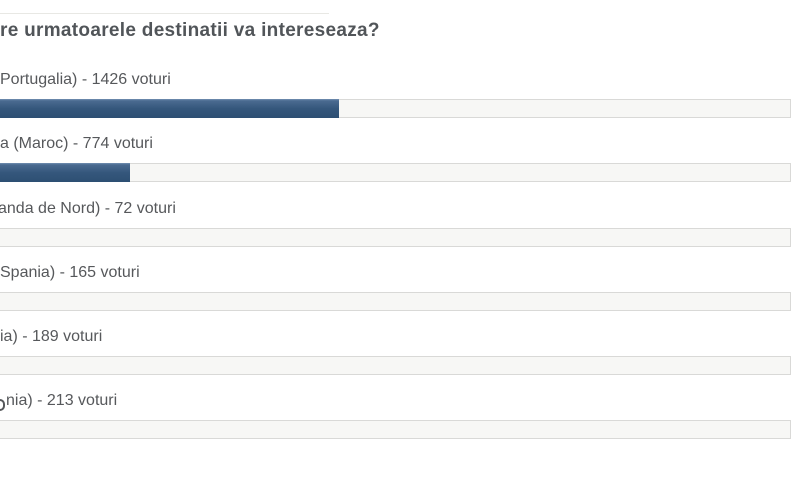 This screenshot has height=497, width=800. What do you see at coordinates (88, 208) in the screenshot?
I see `poll-option-label: anda de Nord) - 72 voturi` at bounding box center [88, 208].